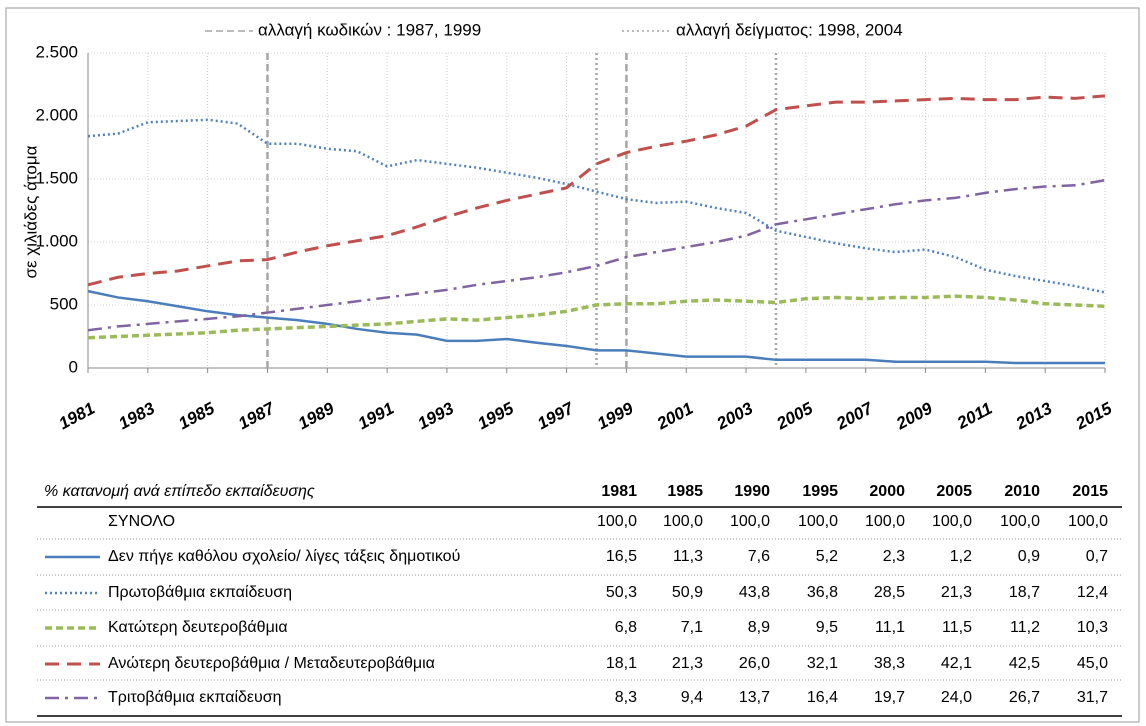 This screenshot has width=1146, height=726. Describe the element at coordinates (685, 491) in the screenshot. I see `table-header: 1985` at that location.